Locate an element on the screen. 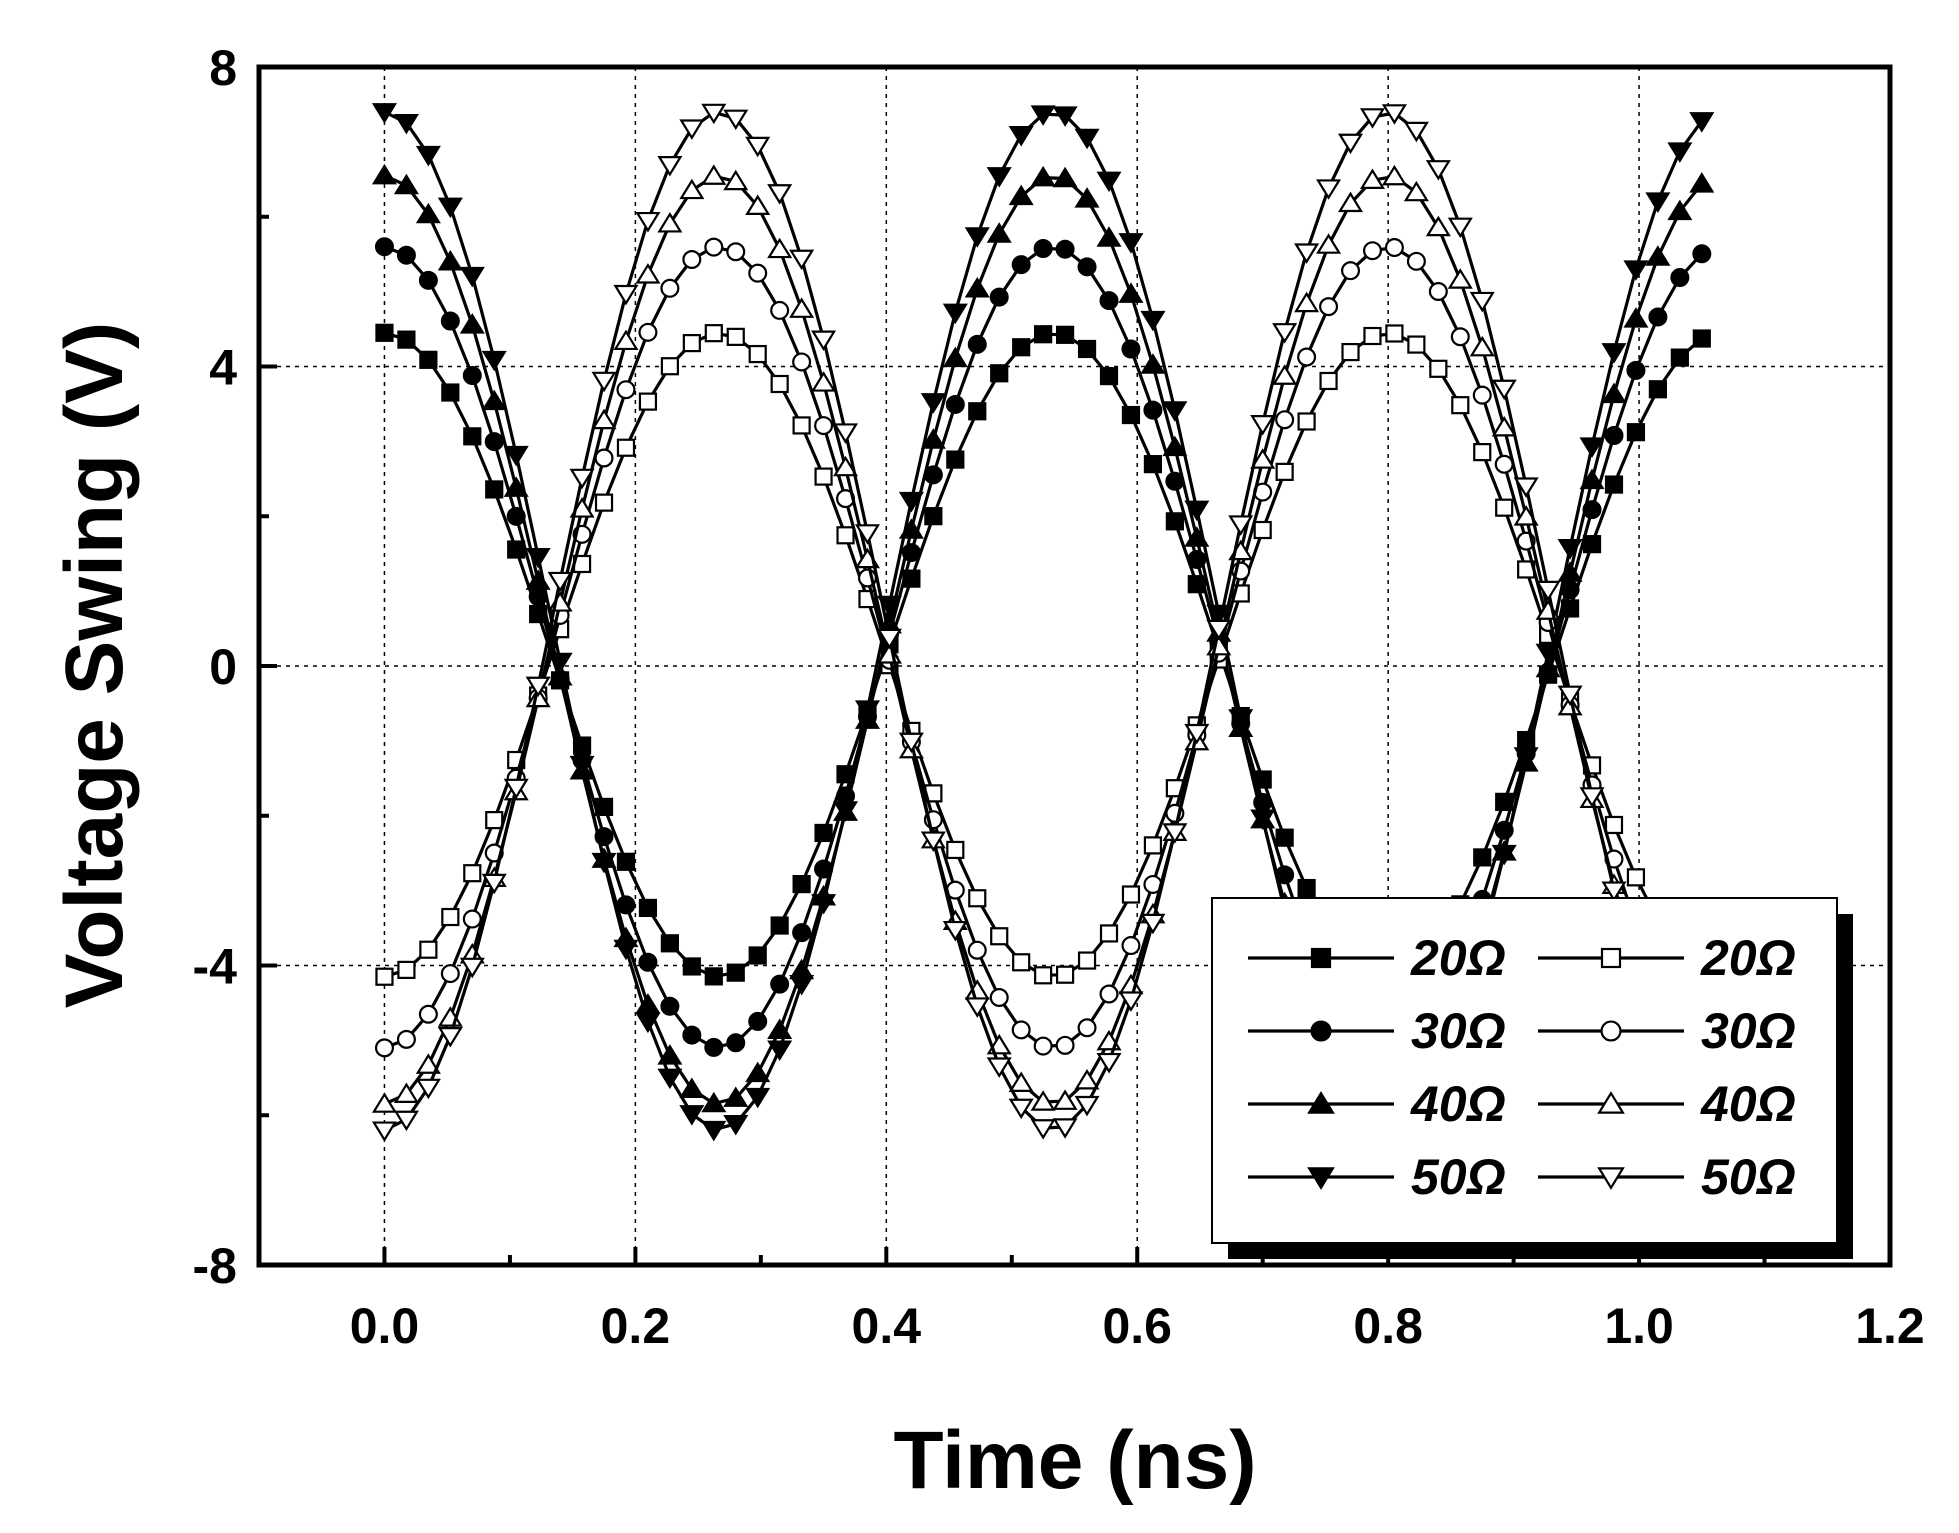  legend-marker is located at coordinates (1321, 1102).